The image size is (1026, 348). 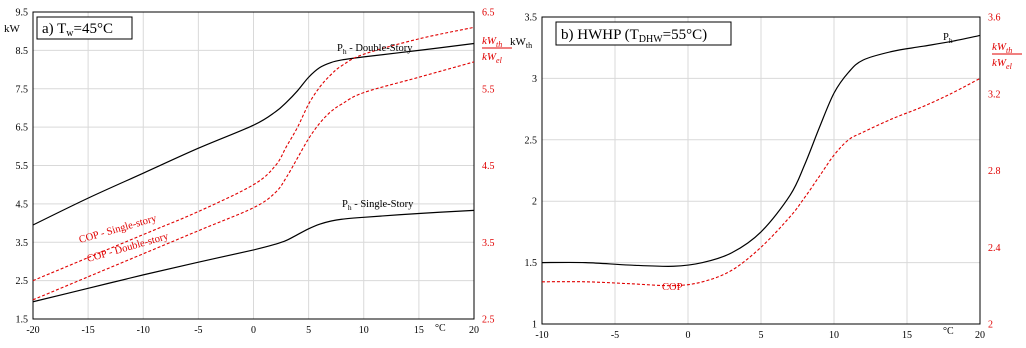 I want to click on y-tick-label: 4.5, so click(x=22, y=204).